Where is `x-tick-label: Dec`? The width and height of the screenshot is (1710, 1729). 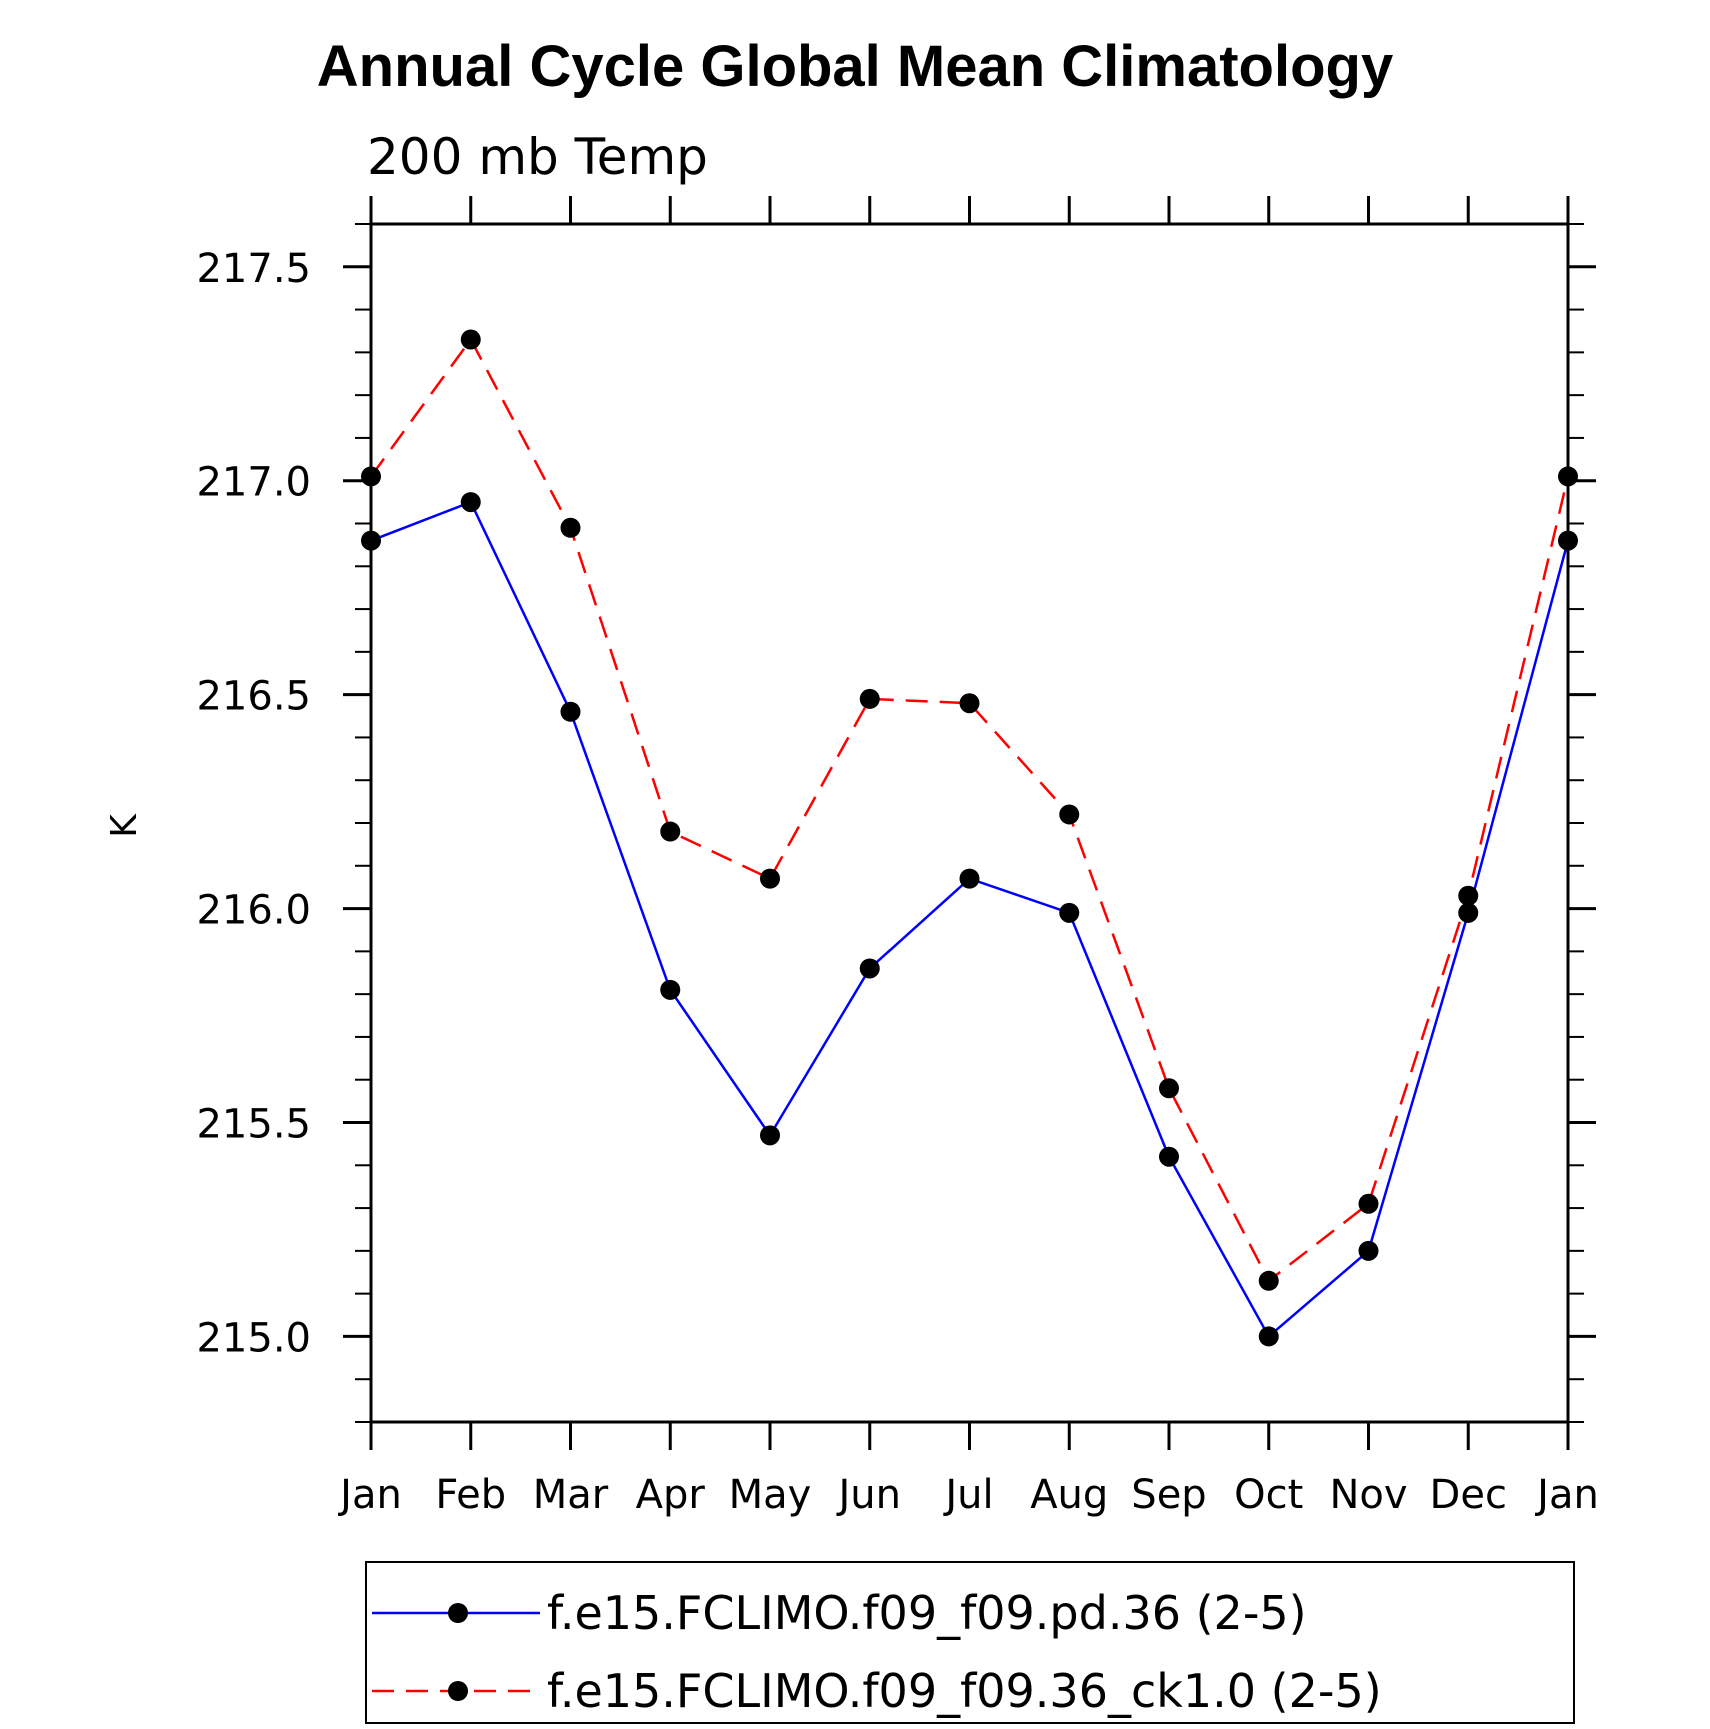 x-tick-label: Dec is located at coordinates (1468, 1495).